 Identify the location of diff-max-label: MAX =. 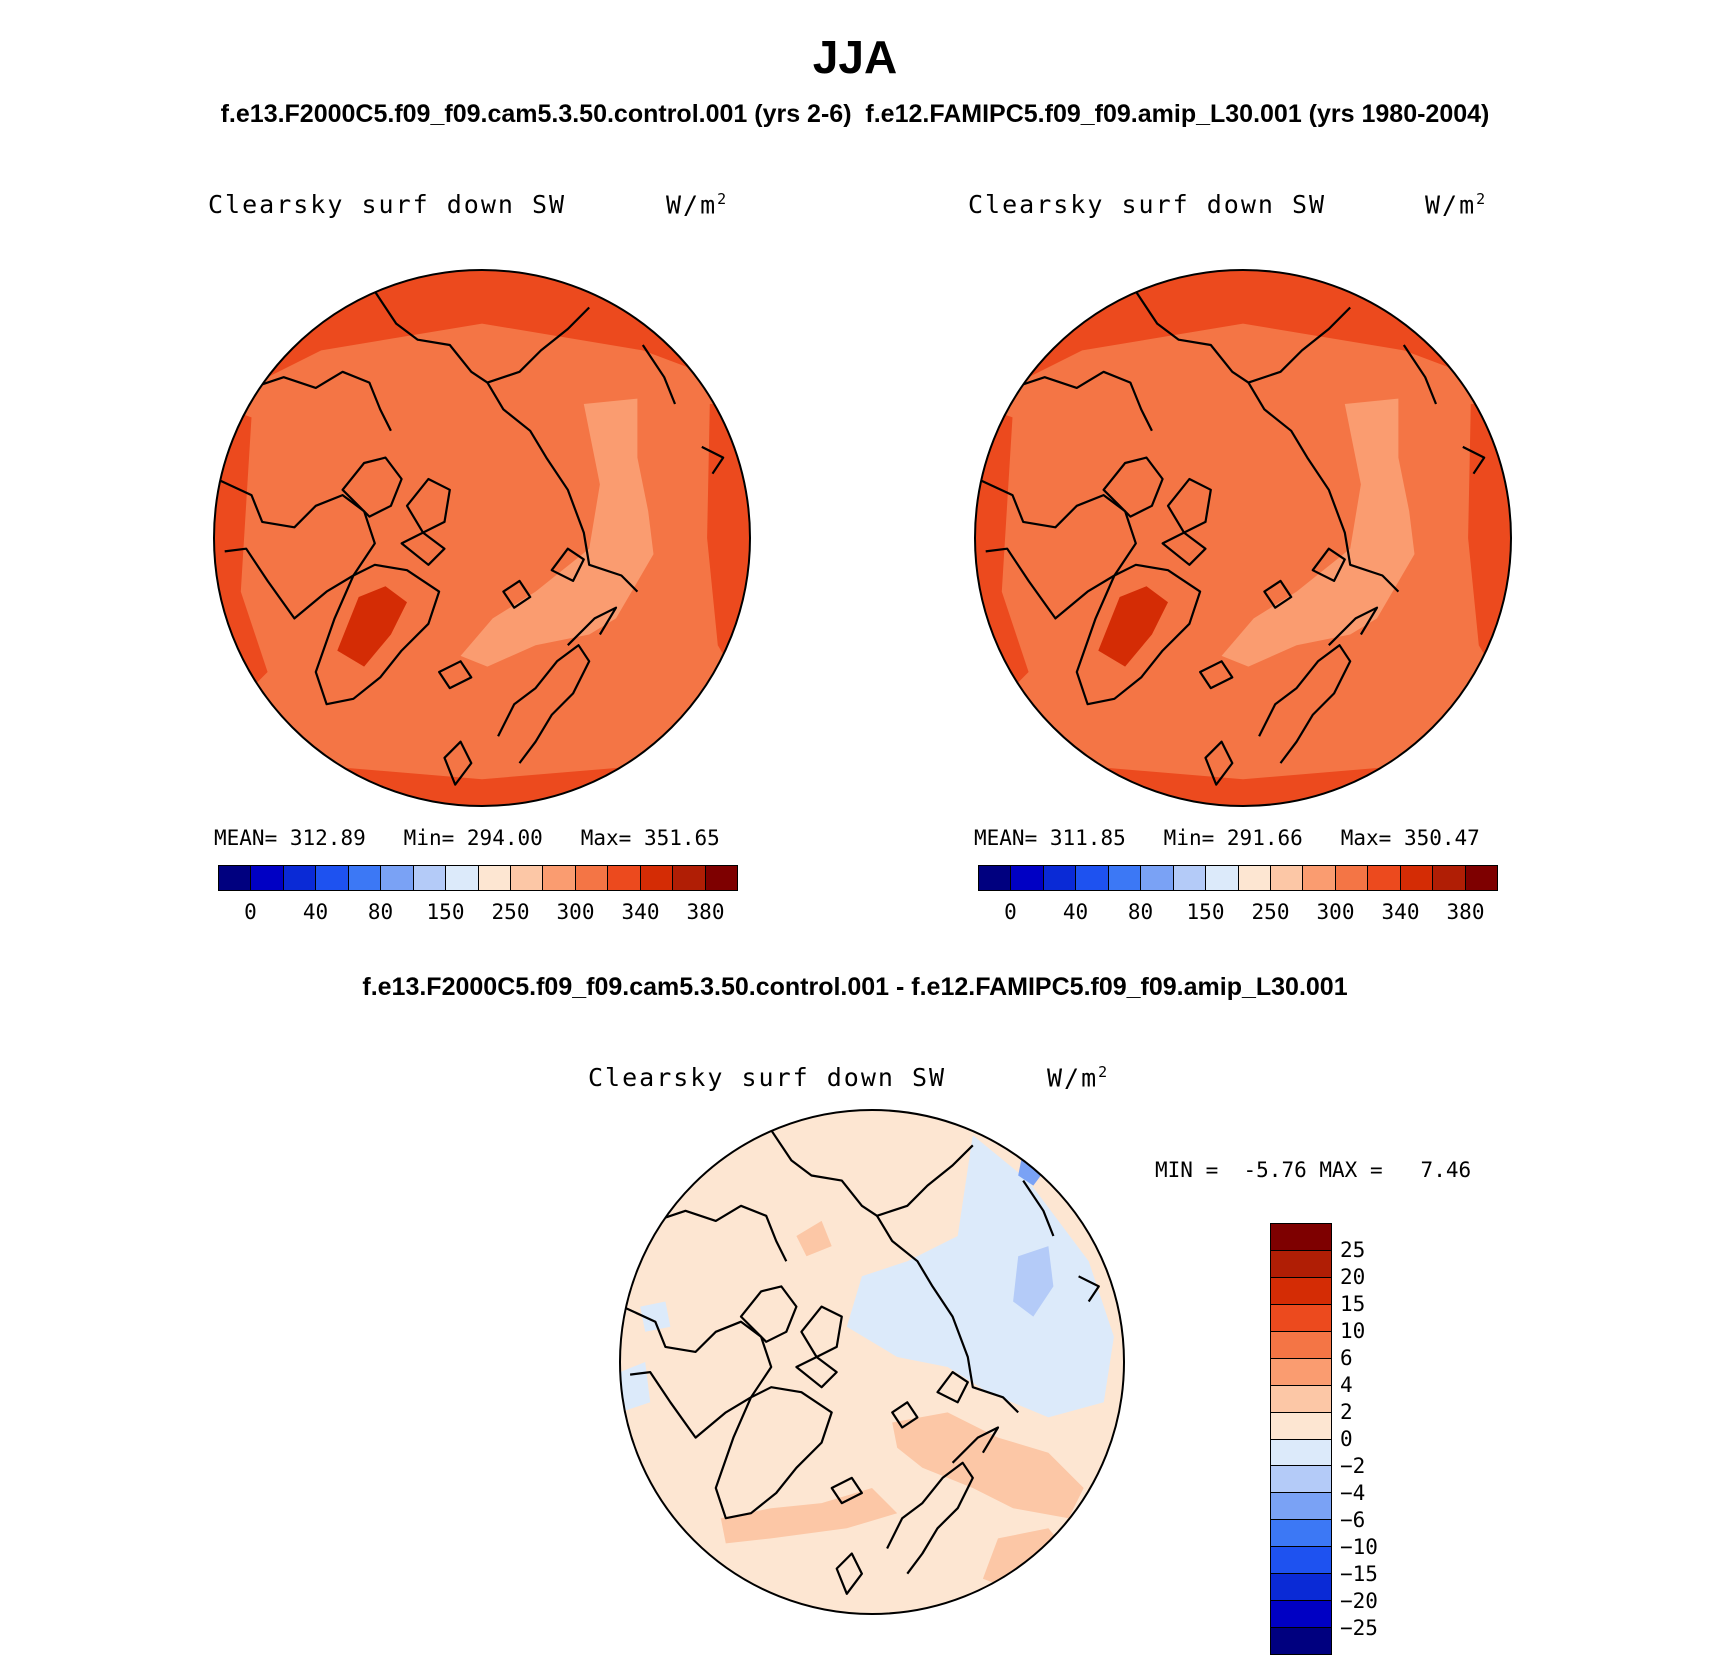
(1351, 1170).